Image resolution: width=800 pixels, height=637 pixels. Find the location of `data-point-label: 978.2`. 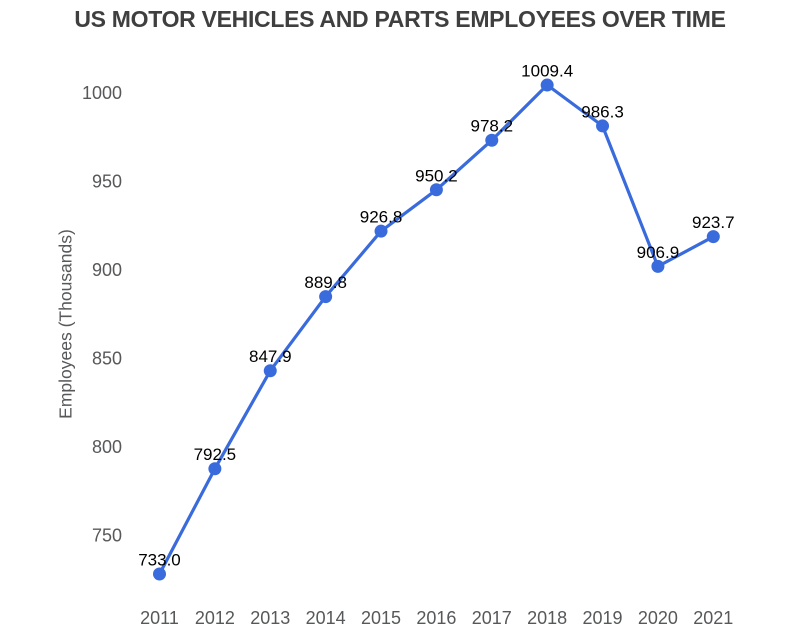

data-point-label: 978.2 is located at coordinates (492, 126).